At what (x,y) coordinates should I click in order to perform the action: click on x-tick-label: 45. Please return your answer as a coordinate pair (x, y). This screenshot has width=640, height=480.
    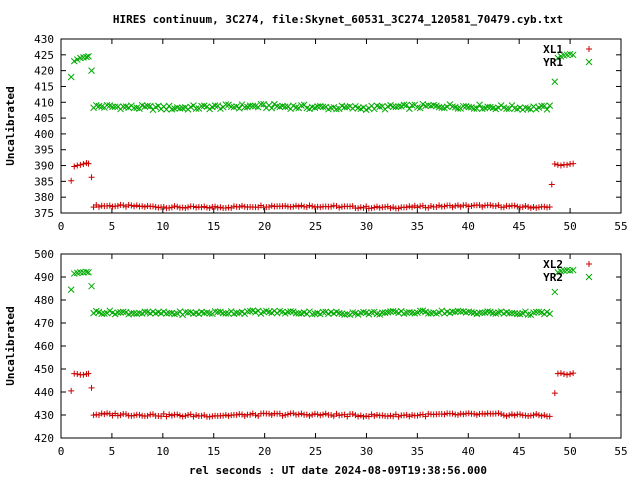
    Looking at the image, I should click on (519, 226).